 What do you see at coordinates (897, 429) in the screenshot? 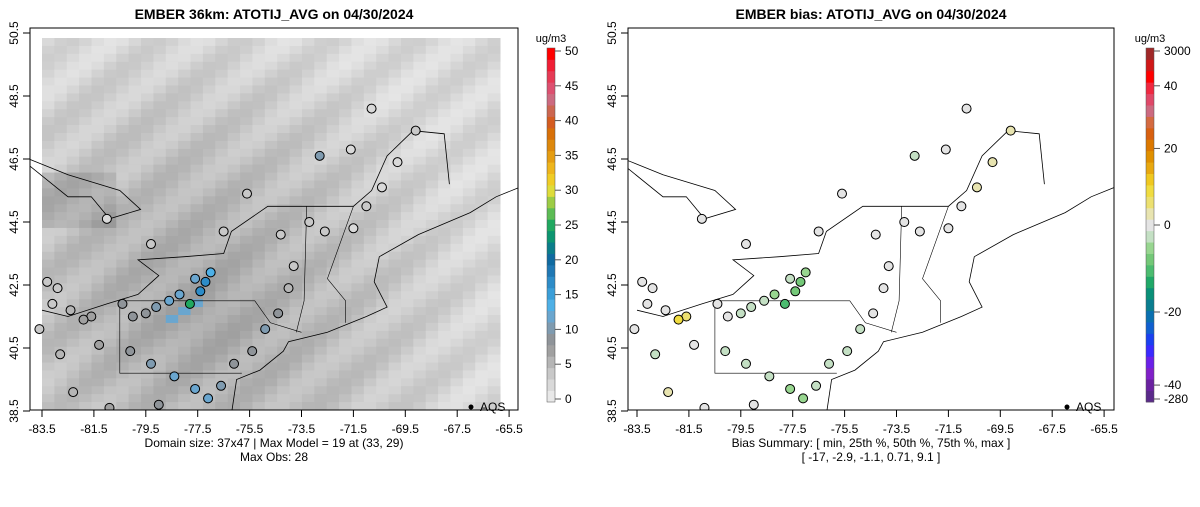
I see `x-tick-label: -73.5` at bounding box center [897, 429].